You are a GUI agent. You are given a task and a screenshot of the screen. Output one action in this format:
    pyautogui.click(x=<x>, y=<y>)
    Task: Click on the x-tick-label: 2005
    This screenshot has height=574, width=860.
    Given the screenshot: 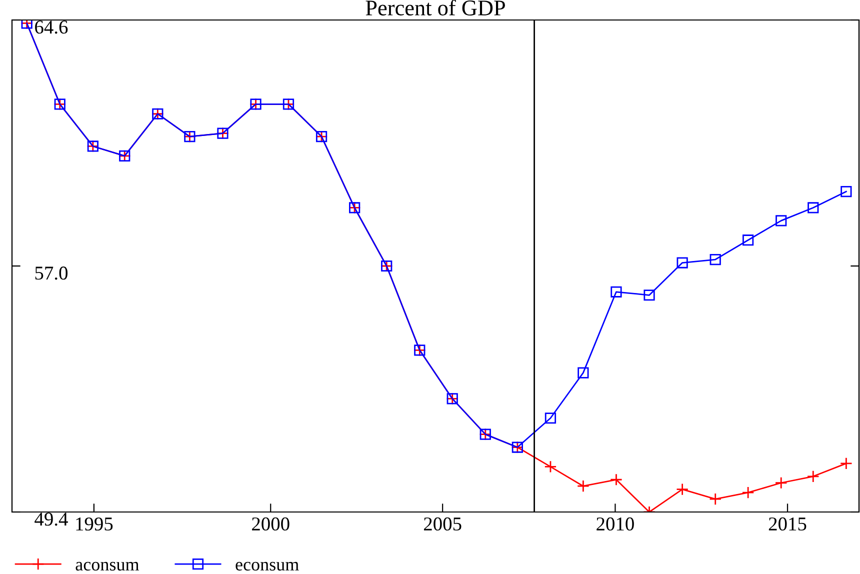 What is the action you would take?
    pyautogui.click(x=443, y=524)
    